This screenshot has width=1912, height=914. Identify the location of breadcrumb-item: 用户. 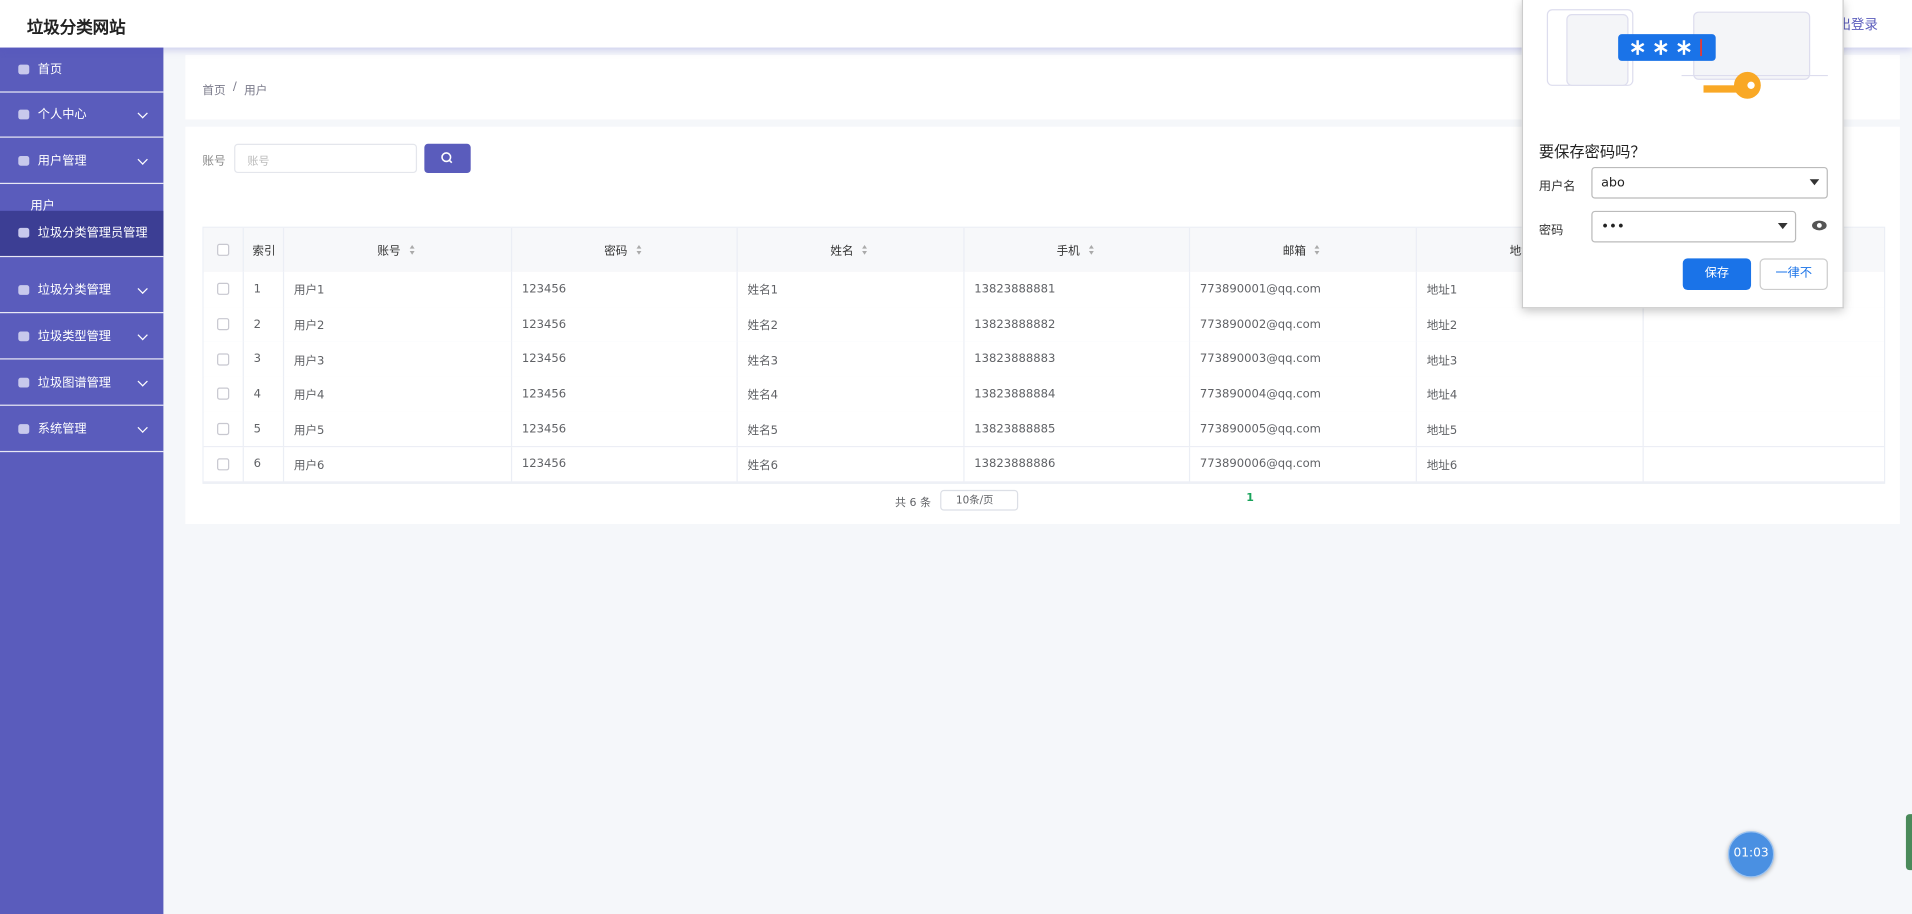
(256, 91).